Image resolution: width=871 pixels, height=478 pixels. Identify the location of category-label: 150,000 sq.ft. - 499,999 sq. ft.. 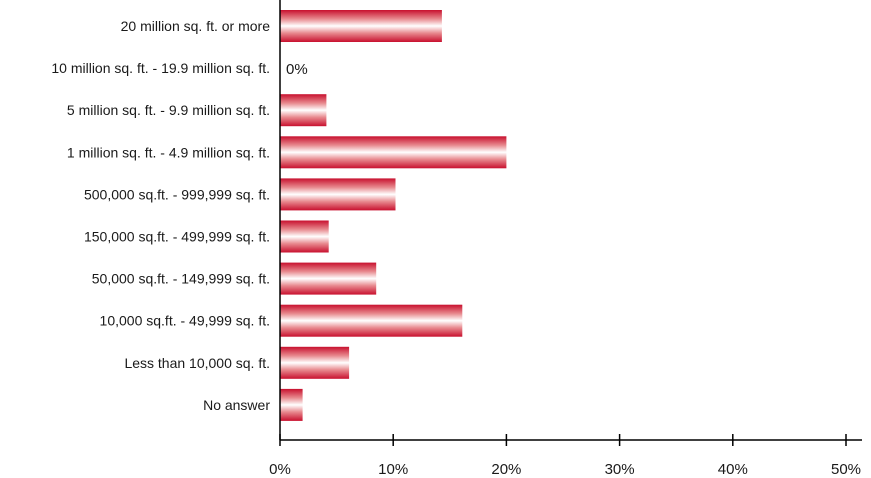
(177, 237).